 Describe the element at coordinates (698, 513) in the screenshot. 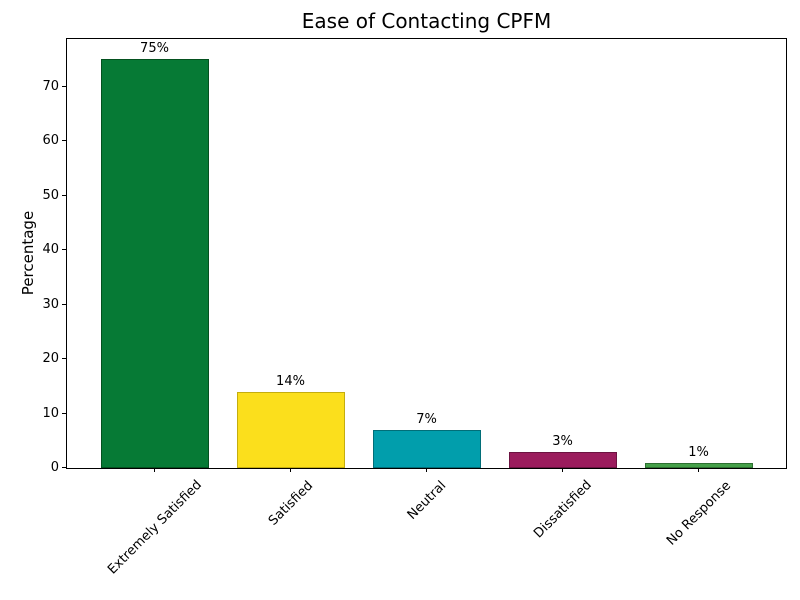

I see `x-tick-label: No Response` at that location.